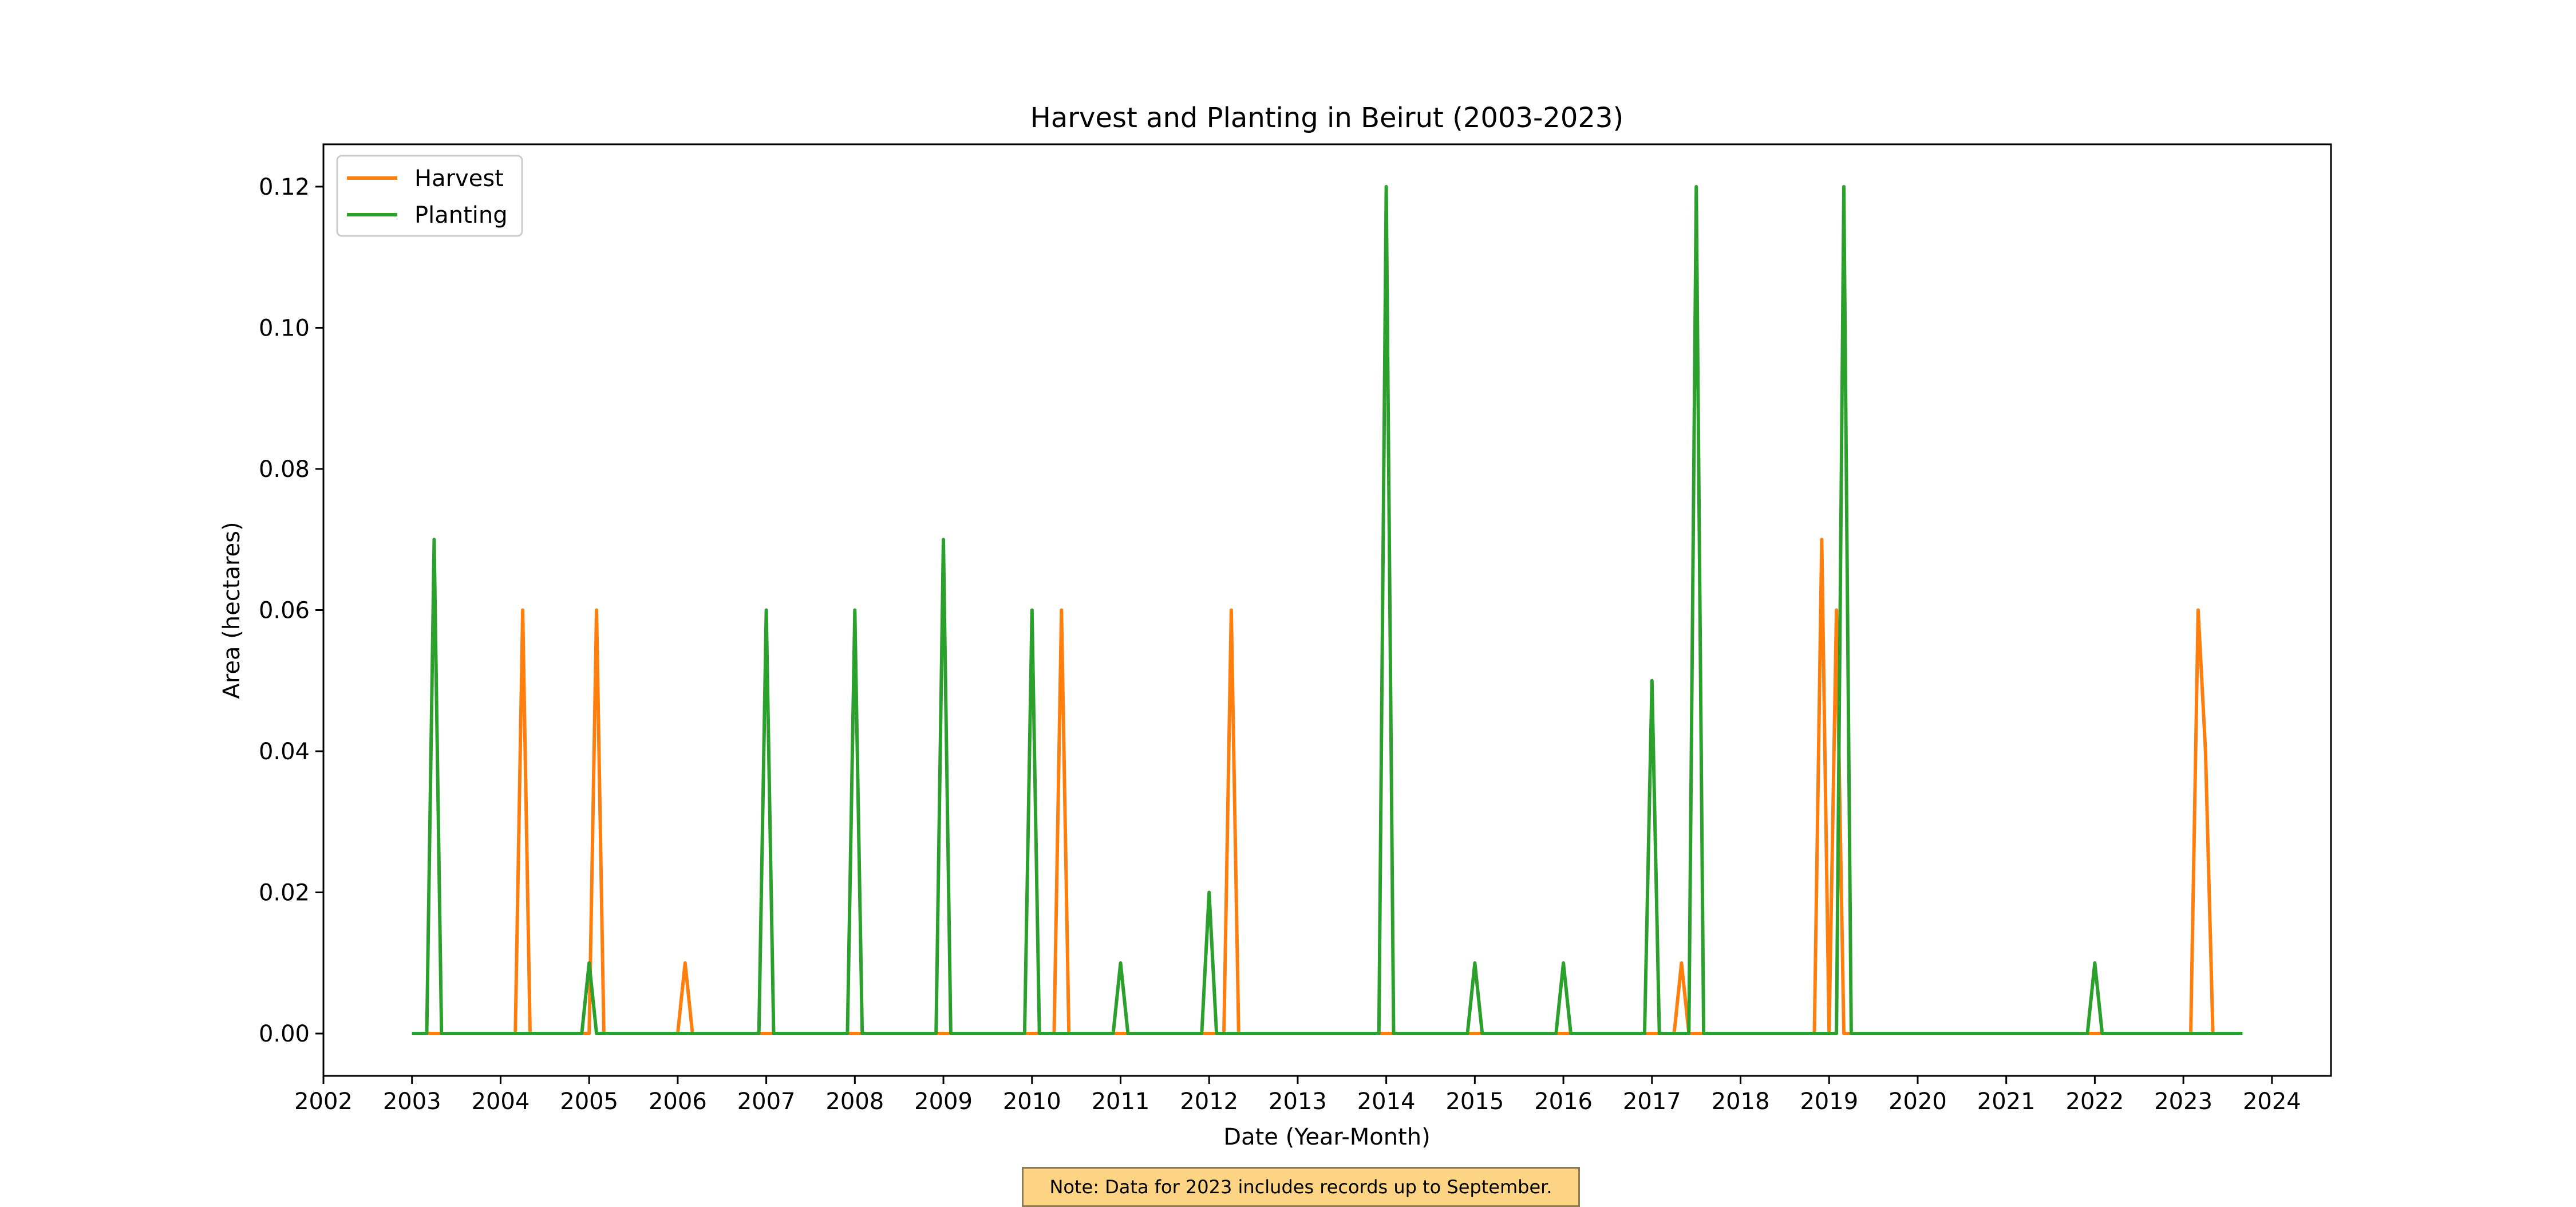  What do you see at coordinates (854, 1101) in the screenshot?
I see `x-tick-label: 2008` at bounding box center [854, 1101].